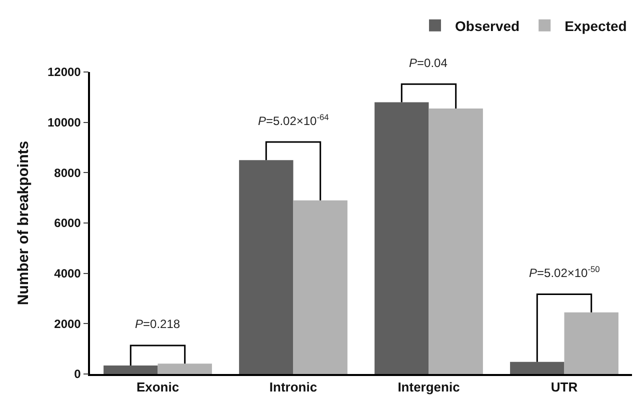  I want to click on x-tick-label: UTR, so click(564, 386).